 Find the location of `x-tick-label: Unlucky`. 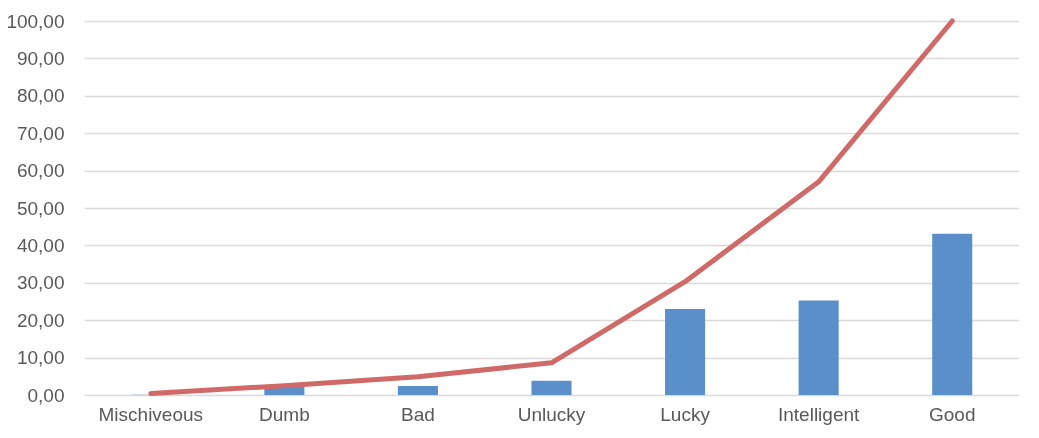

x-tick-label: Unlucky is located at coordinates (551, 414).